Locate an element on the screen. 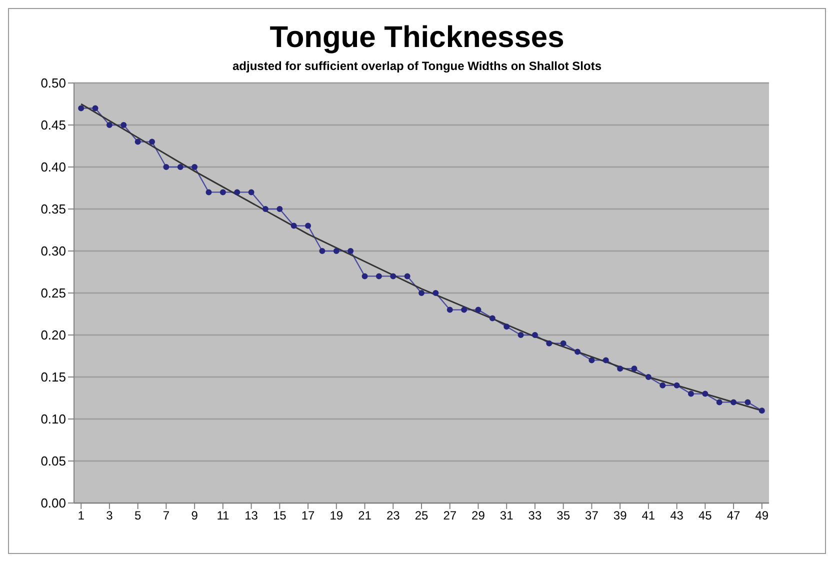 The image size is (834, 562). x-tick-label: 27 is located at coordinates (450, 515).